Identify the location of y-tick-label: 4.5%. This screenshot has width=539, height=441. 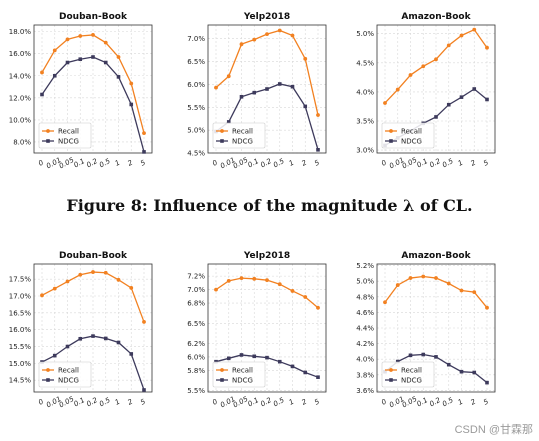
(365, 63).